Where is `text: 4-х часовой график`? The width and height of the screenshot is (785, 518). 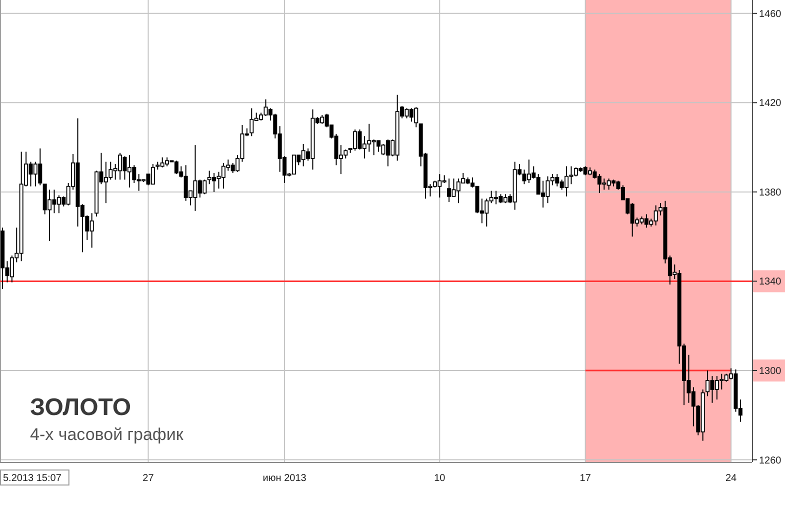
text: 4-х часовой график is located at coordinates (107, 434).